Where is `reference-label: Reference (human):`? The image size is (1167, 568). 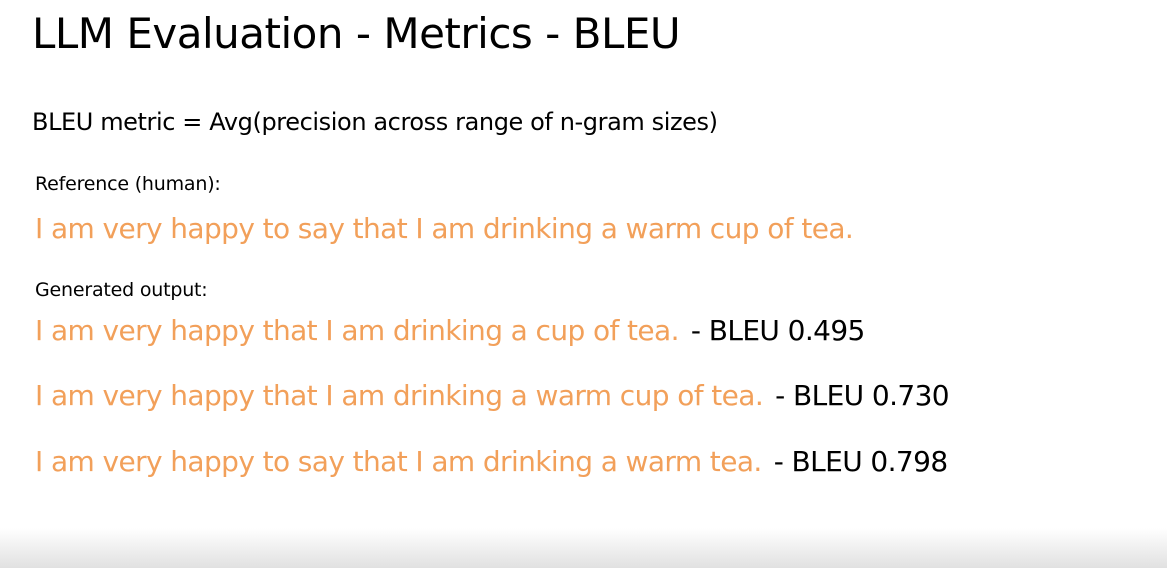 reference-label: Reference (human): is located at coordinates (128, 184).